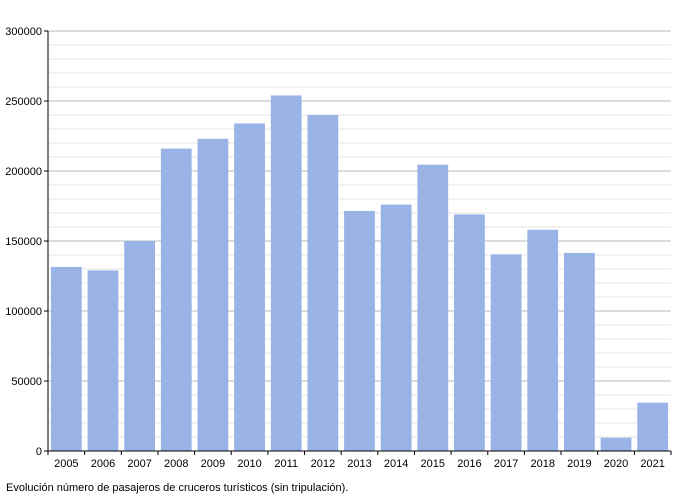 This screenshot has width=700, height=500. Describe the element at coordinates (139, 464) in the screenshot. I see `x-tick-label: 2007` at that location.